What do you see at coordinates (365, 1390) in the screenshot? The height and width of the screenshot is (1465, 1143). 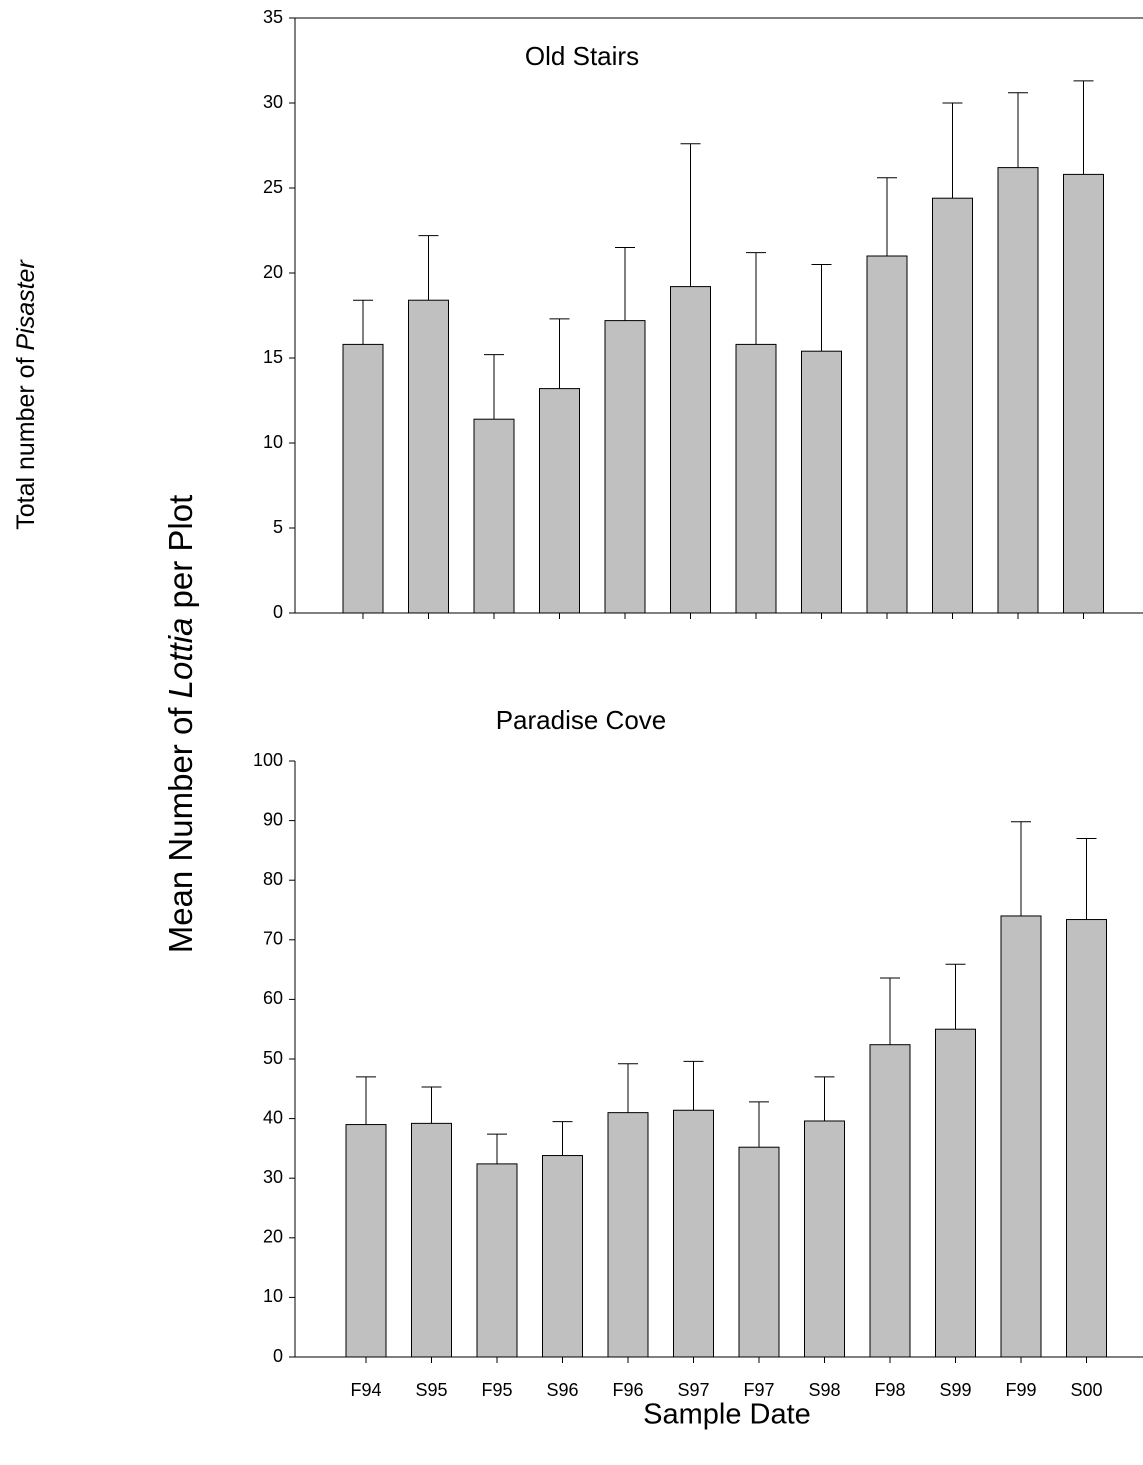 I see `x-tick-label: F94` at bounding box center [365, 1390].